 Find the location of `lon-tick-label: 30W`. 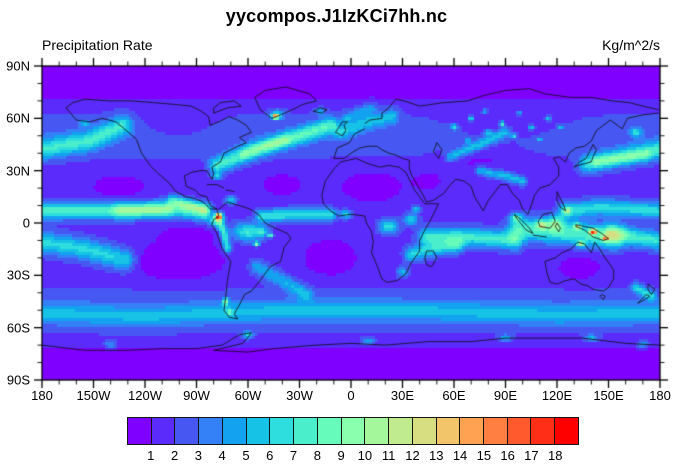

lon-tick-label: 30W is located at coordinates (299, 395).